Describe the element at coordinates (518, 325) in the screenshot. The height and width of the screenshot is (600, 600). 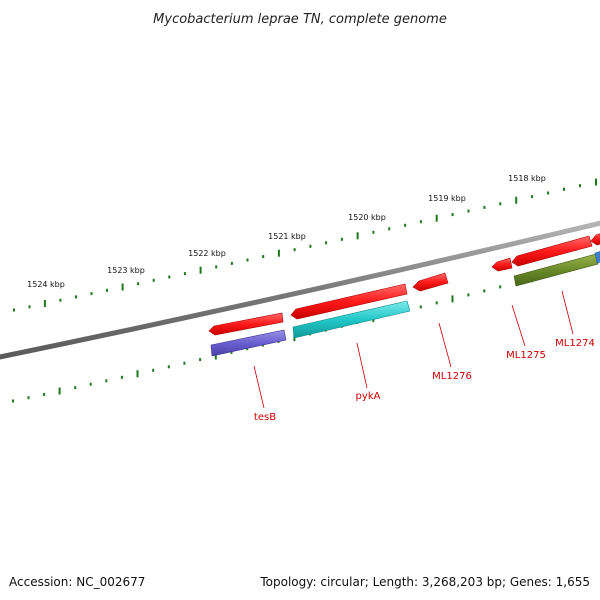
I see `leader-ML1275` at that location.